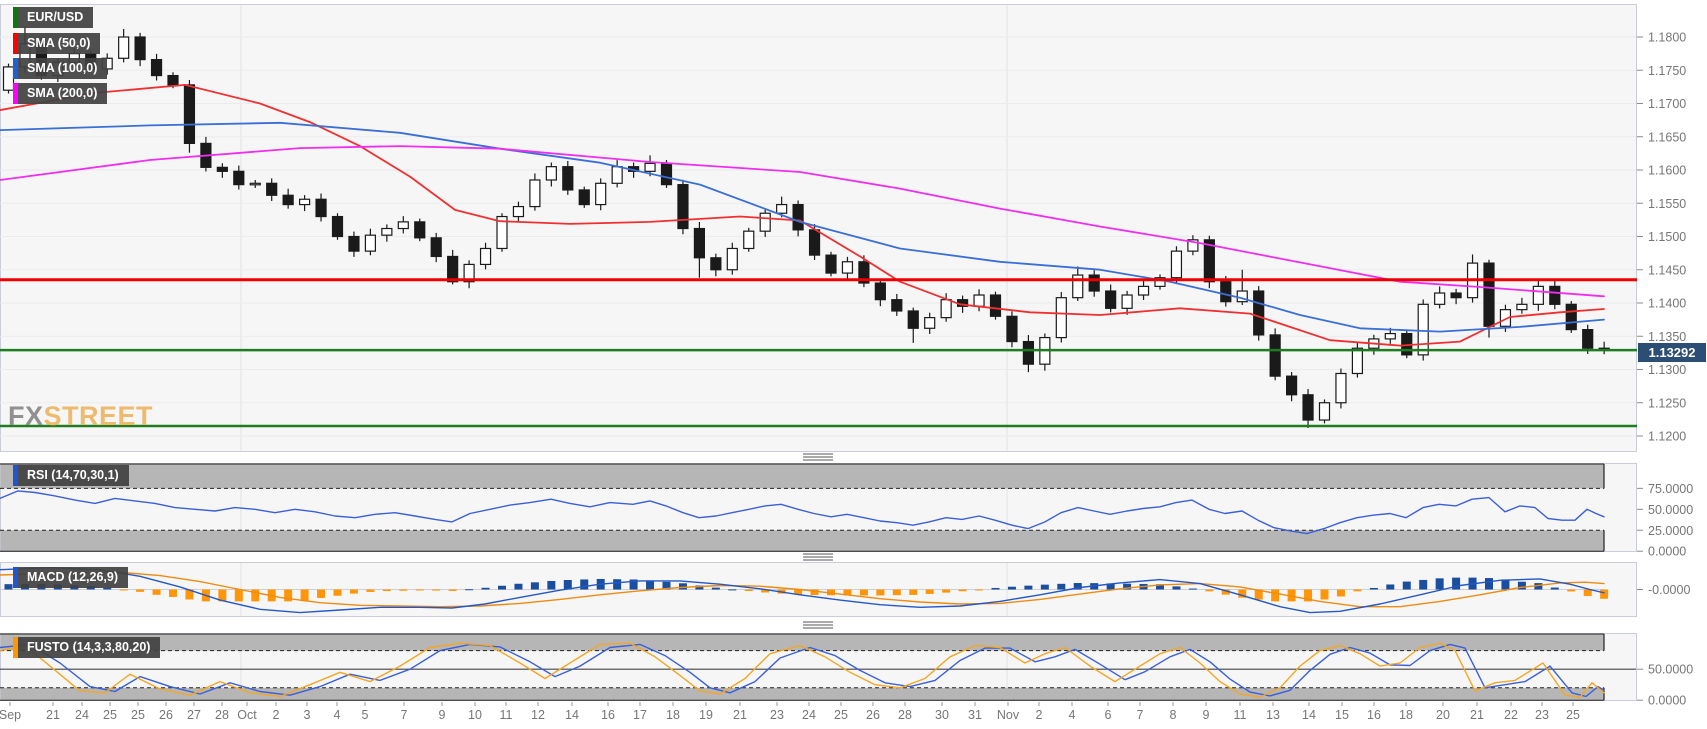 The height and width of the screenshot is (729, 1707). I want to click on axis-tick-label: 1.1500, so click(1667, 237).